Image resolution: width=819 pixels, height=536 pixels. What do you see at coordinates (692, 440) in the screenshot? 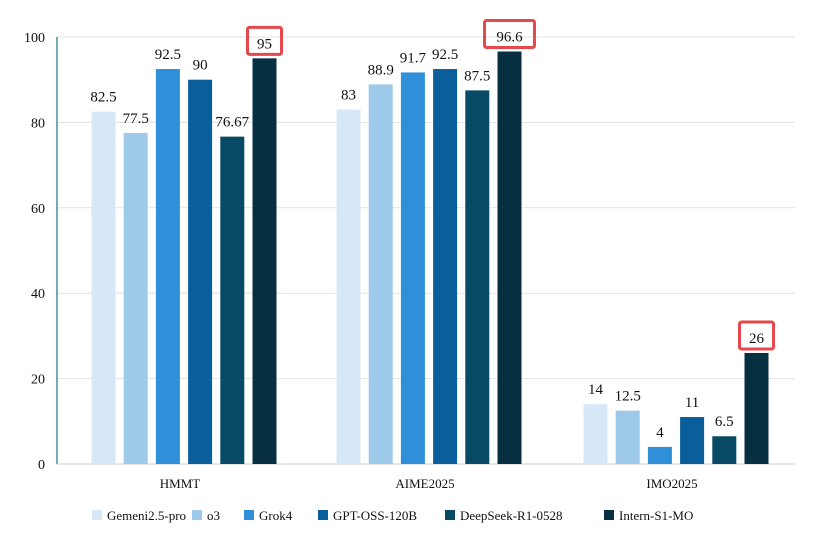
I see `bar-gpt-oss-120b-imo2025` at bounding box center [692, 440].